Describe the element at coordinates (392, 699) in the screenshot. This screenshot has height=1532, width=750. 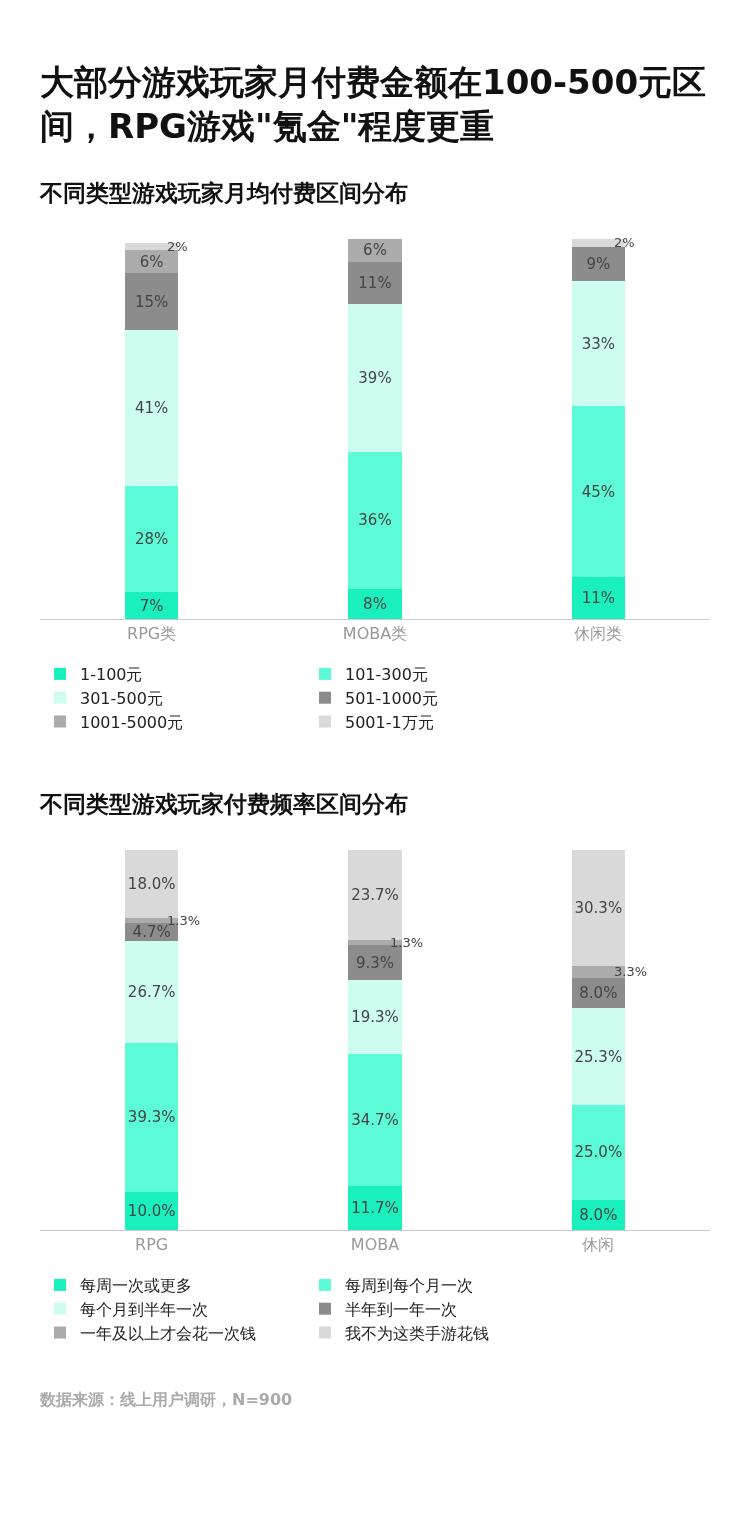
I see `legend-label: 501-1000元` at that location.